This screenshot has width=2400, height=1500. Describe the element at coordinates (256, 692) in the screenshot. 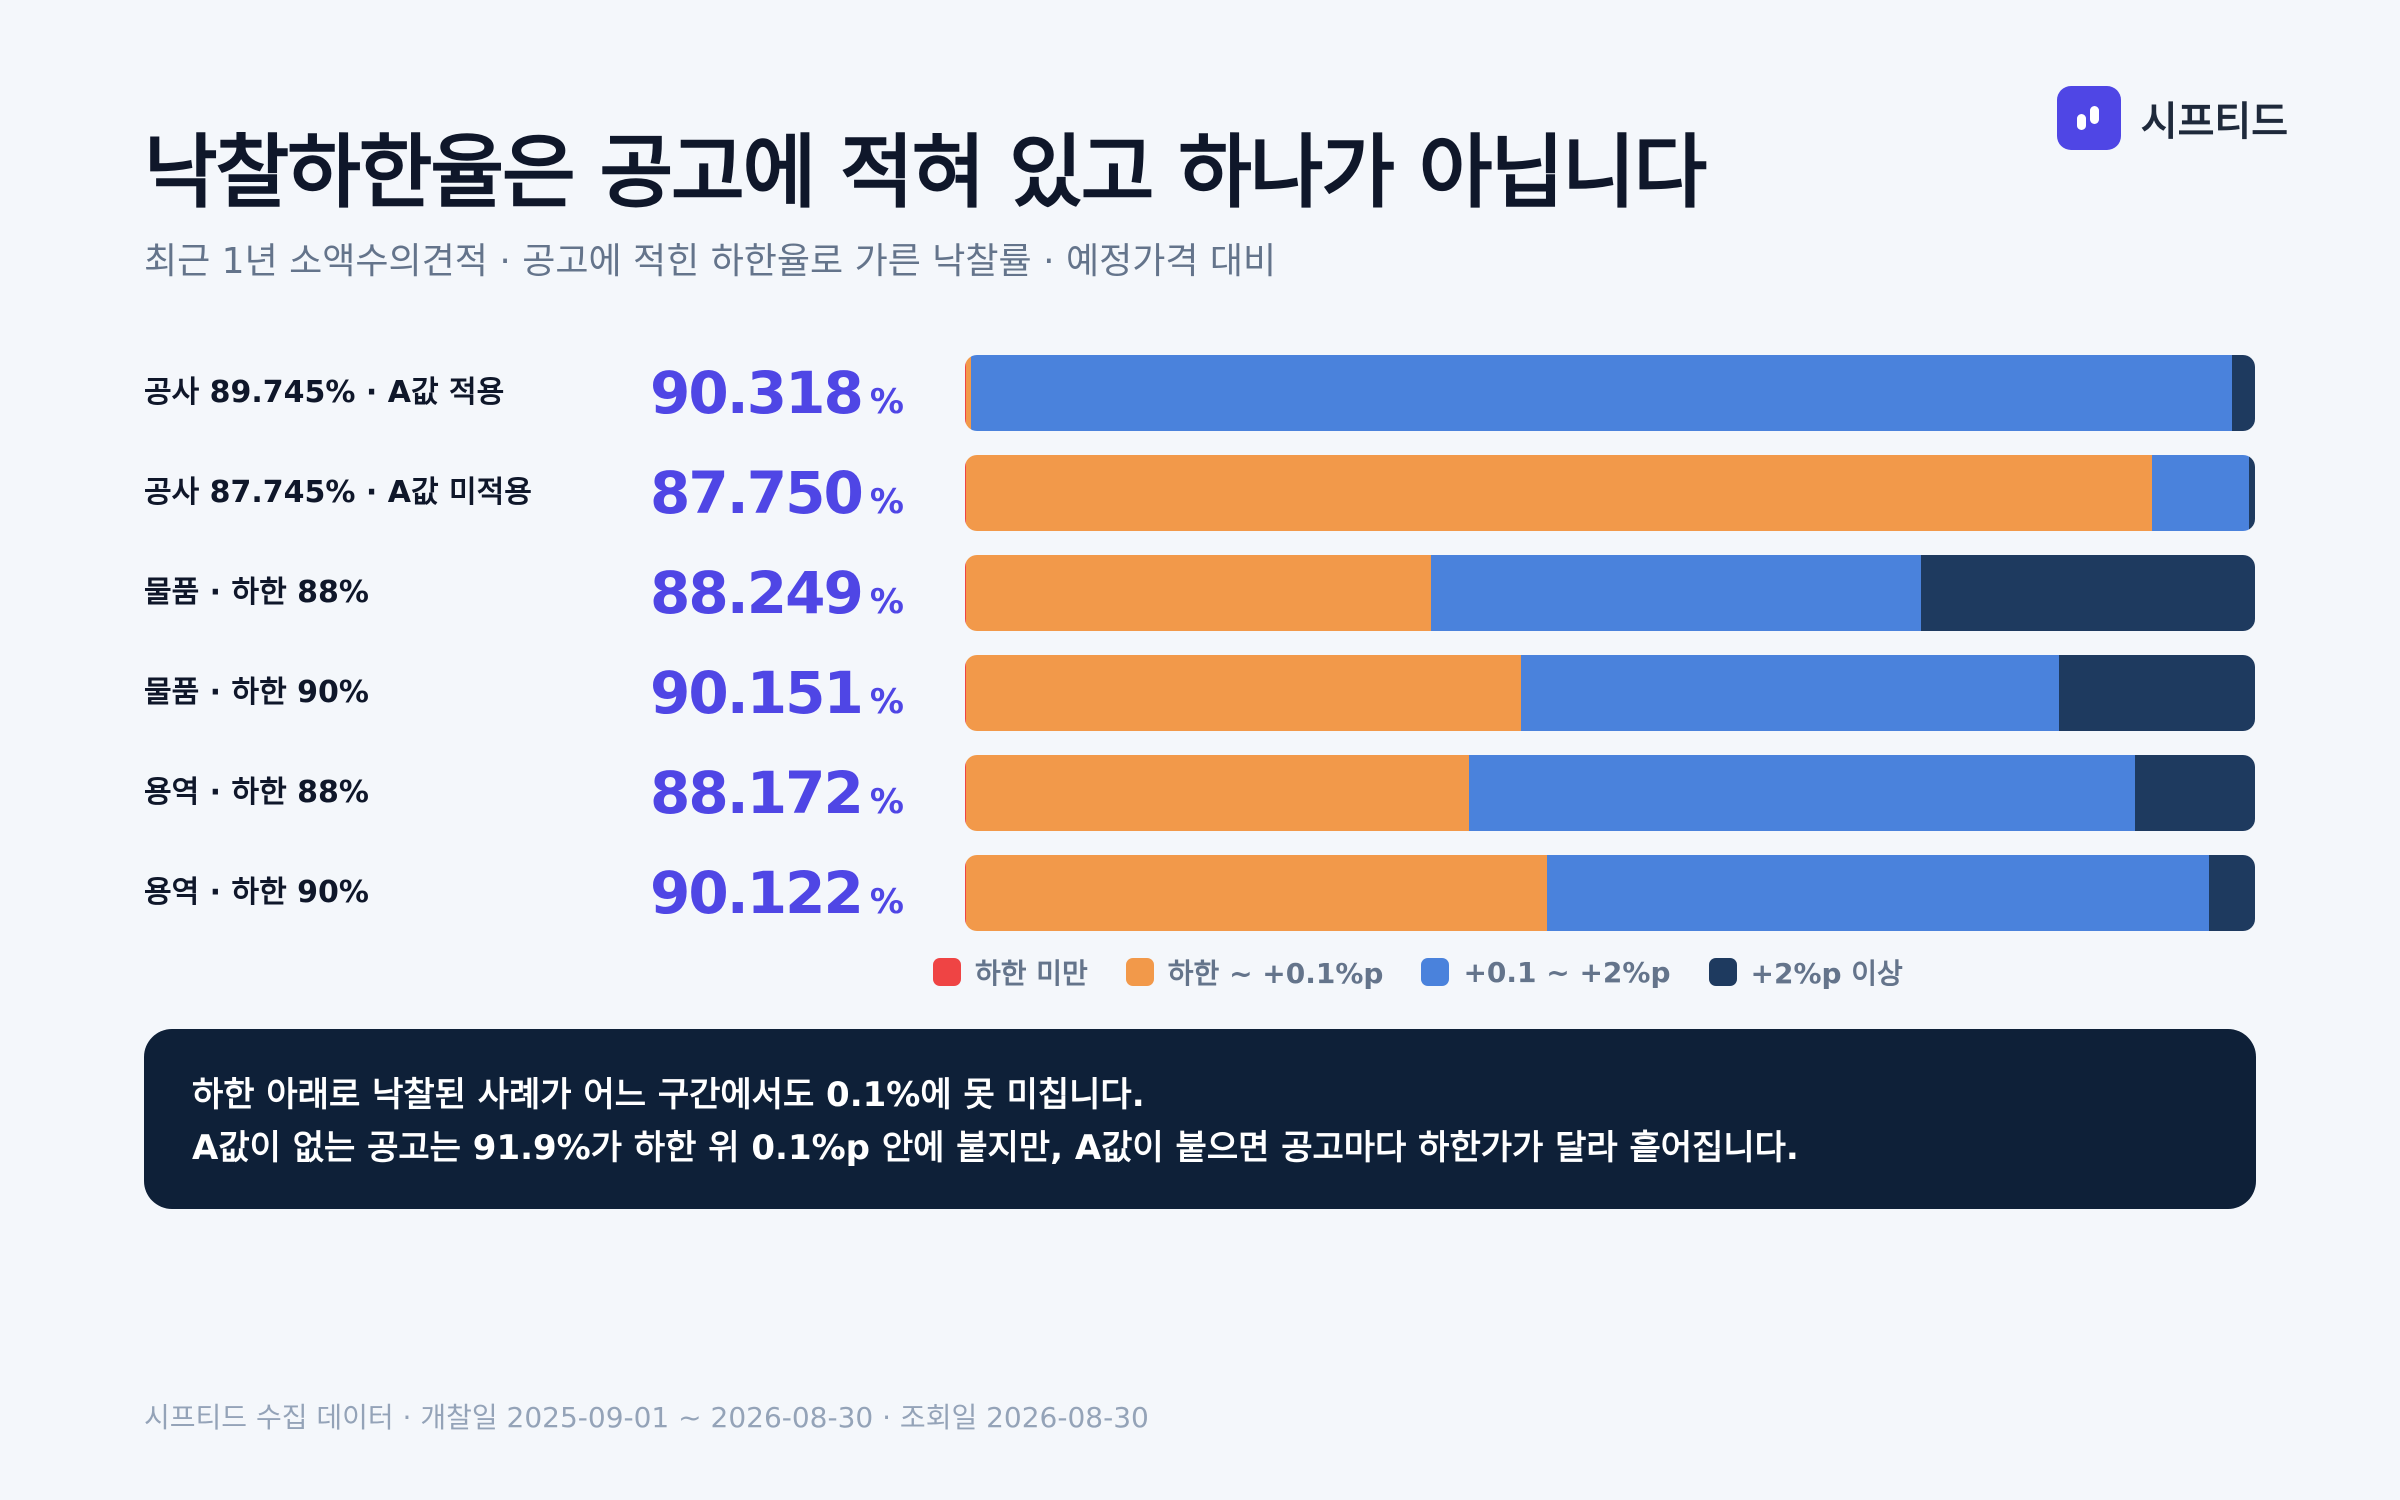

I see `row-label: 물품 · 하한 90%` at that location.